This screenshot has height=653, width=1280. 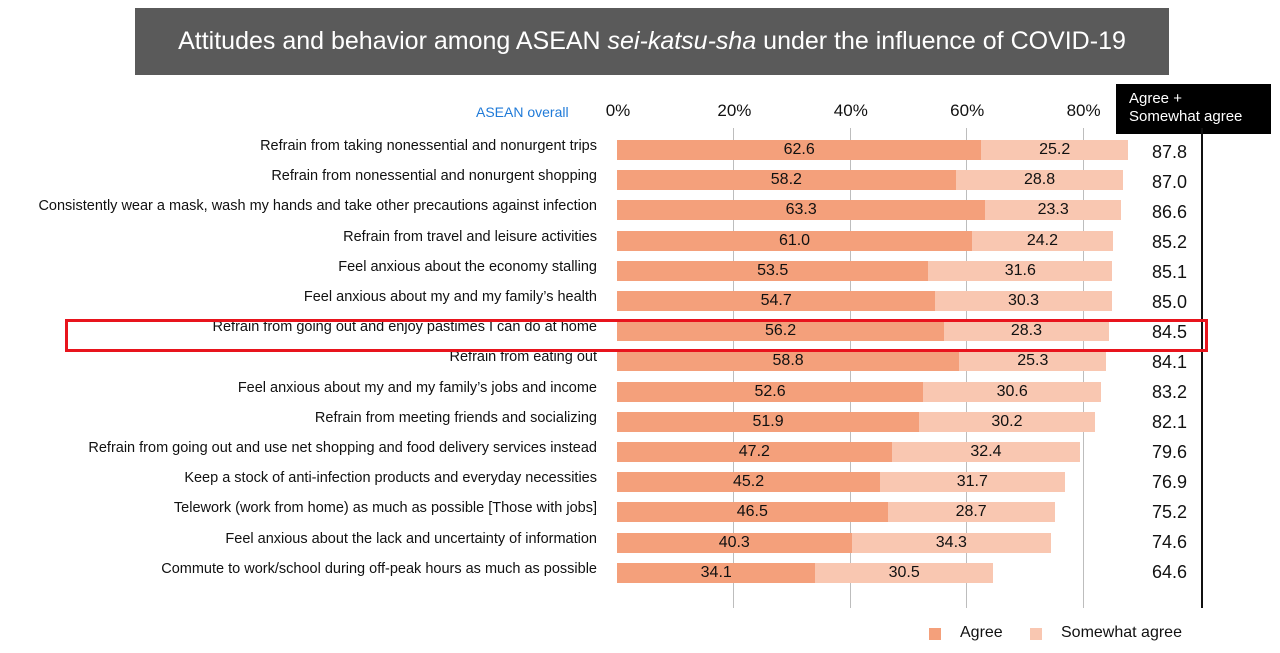 What do you see at coordinates (752, 512) in the screenshot?
I see `bar-agree: 46.5` at bounding box center [752, 512].